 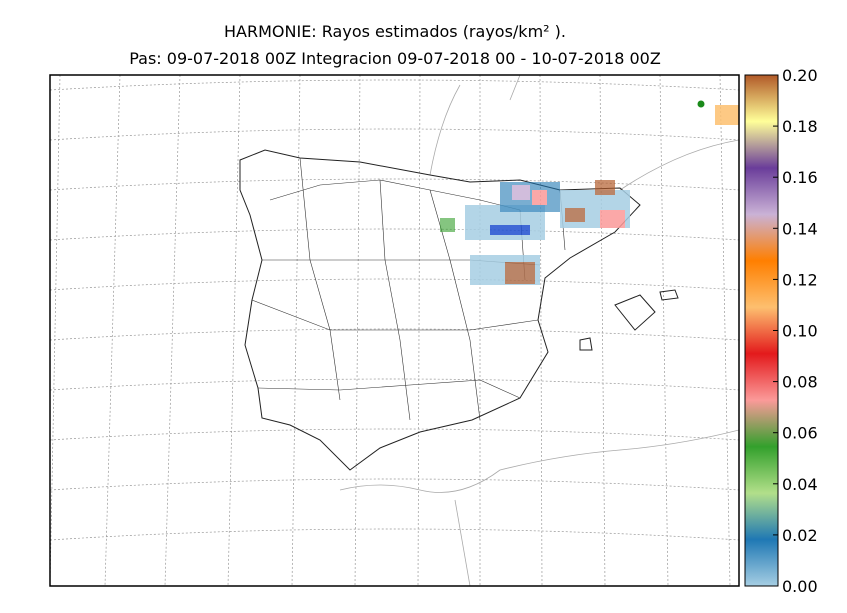 I want to click on point, so click(x=701, y=104).